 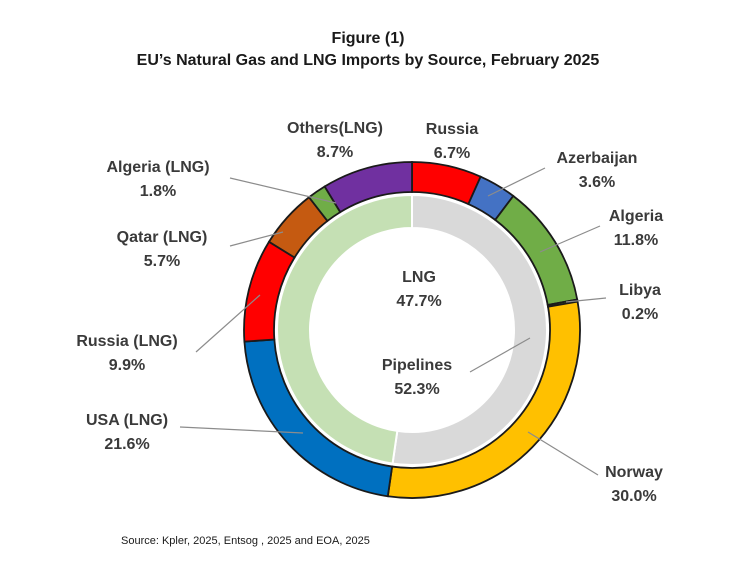 I want to click on outer-slice-others-lng, so click(x=368, y=187).